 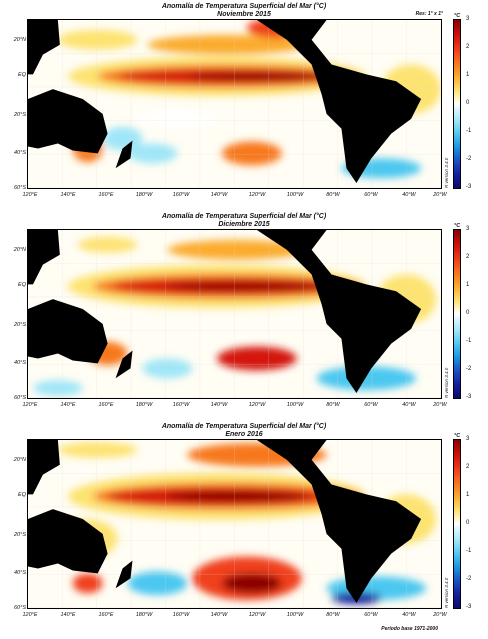 I want to click on base-period-note: Periodo base 1971-2000, so click(x=409, y=629).